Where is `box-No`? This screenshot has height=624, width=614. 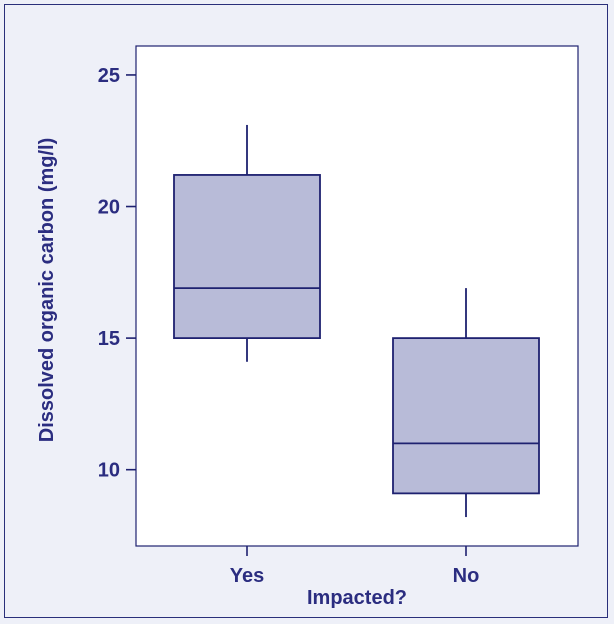 box-No is located at coordinates (466, 403).